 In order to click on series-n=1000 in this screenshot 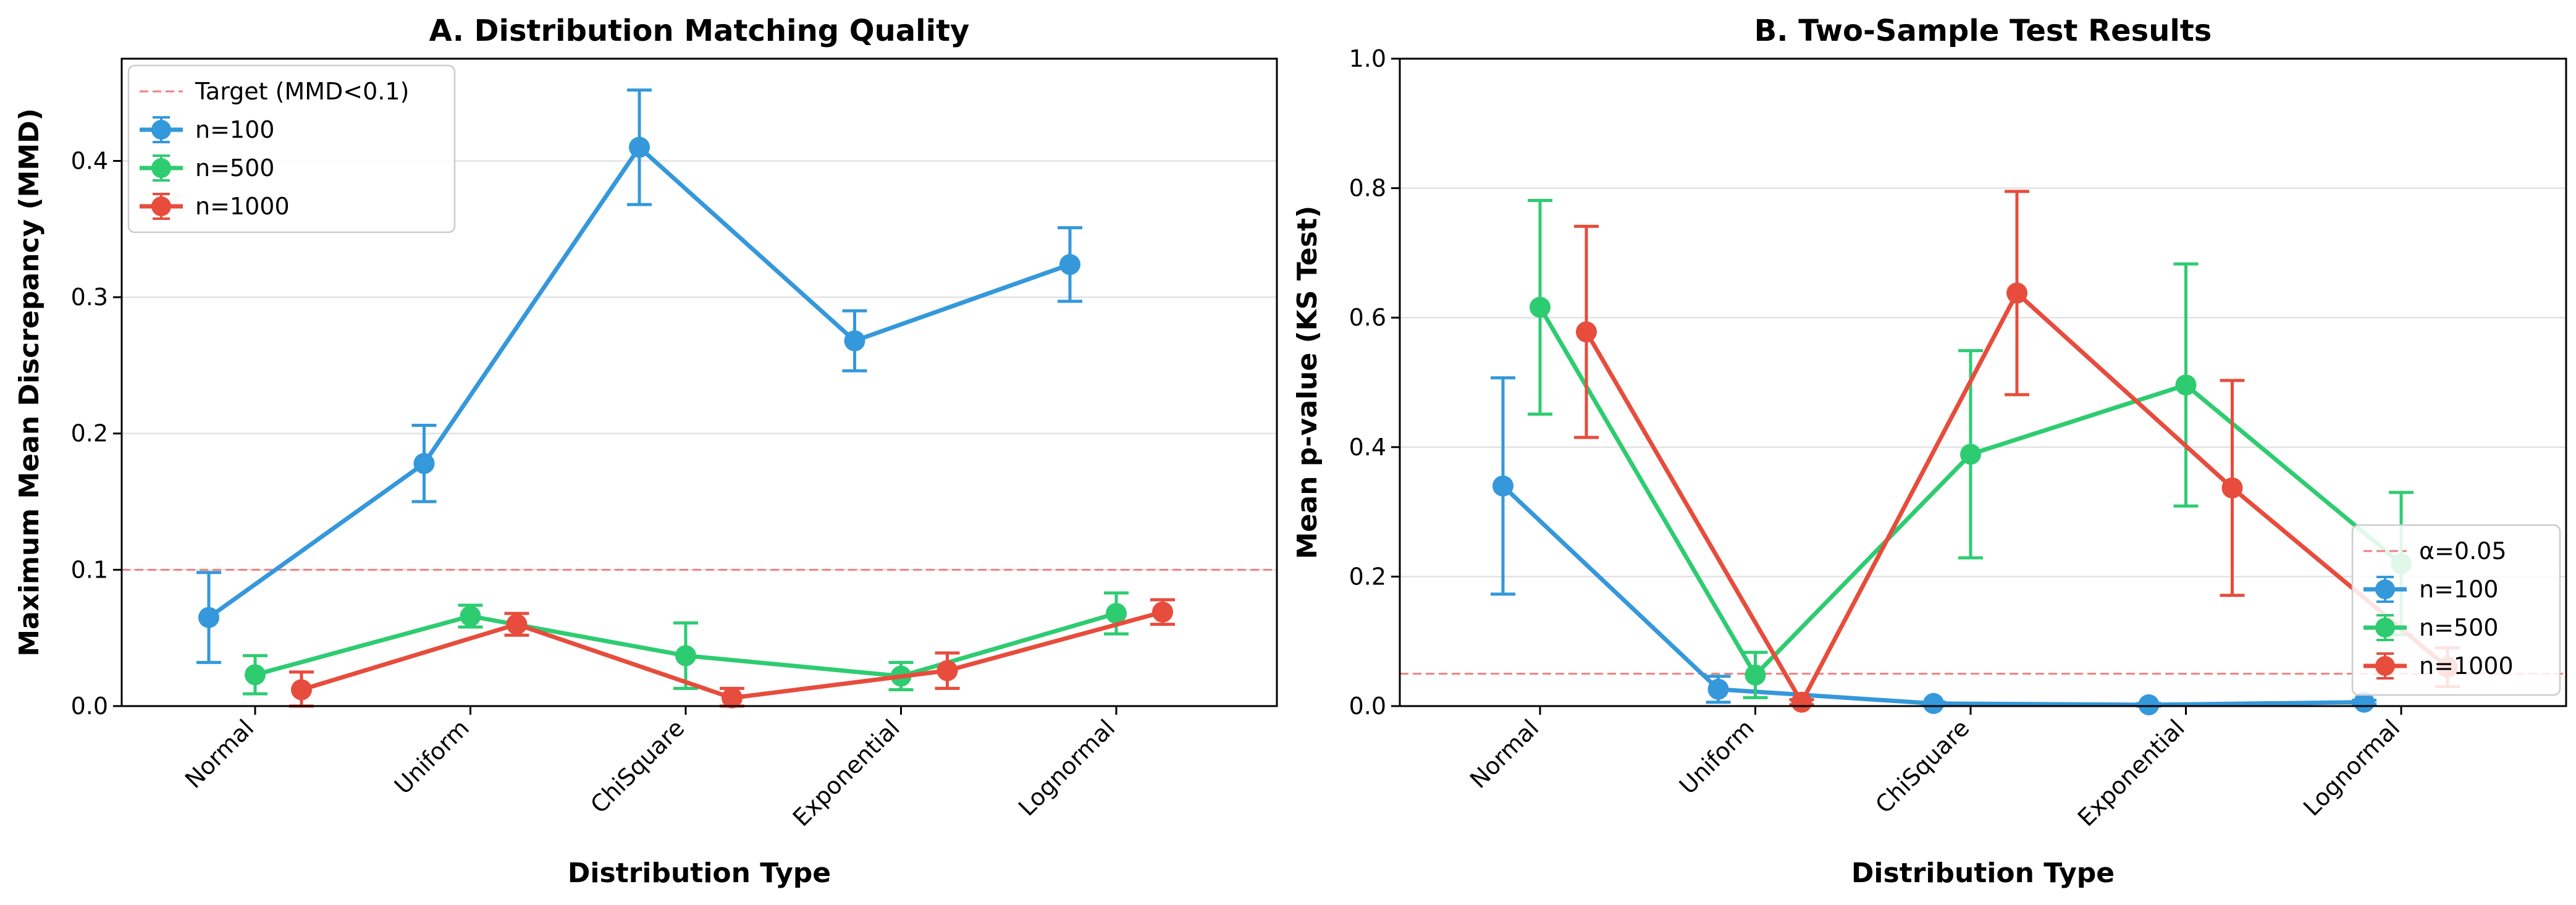, I will do `click(732, 653)`.